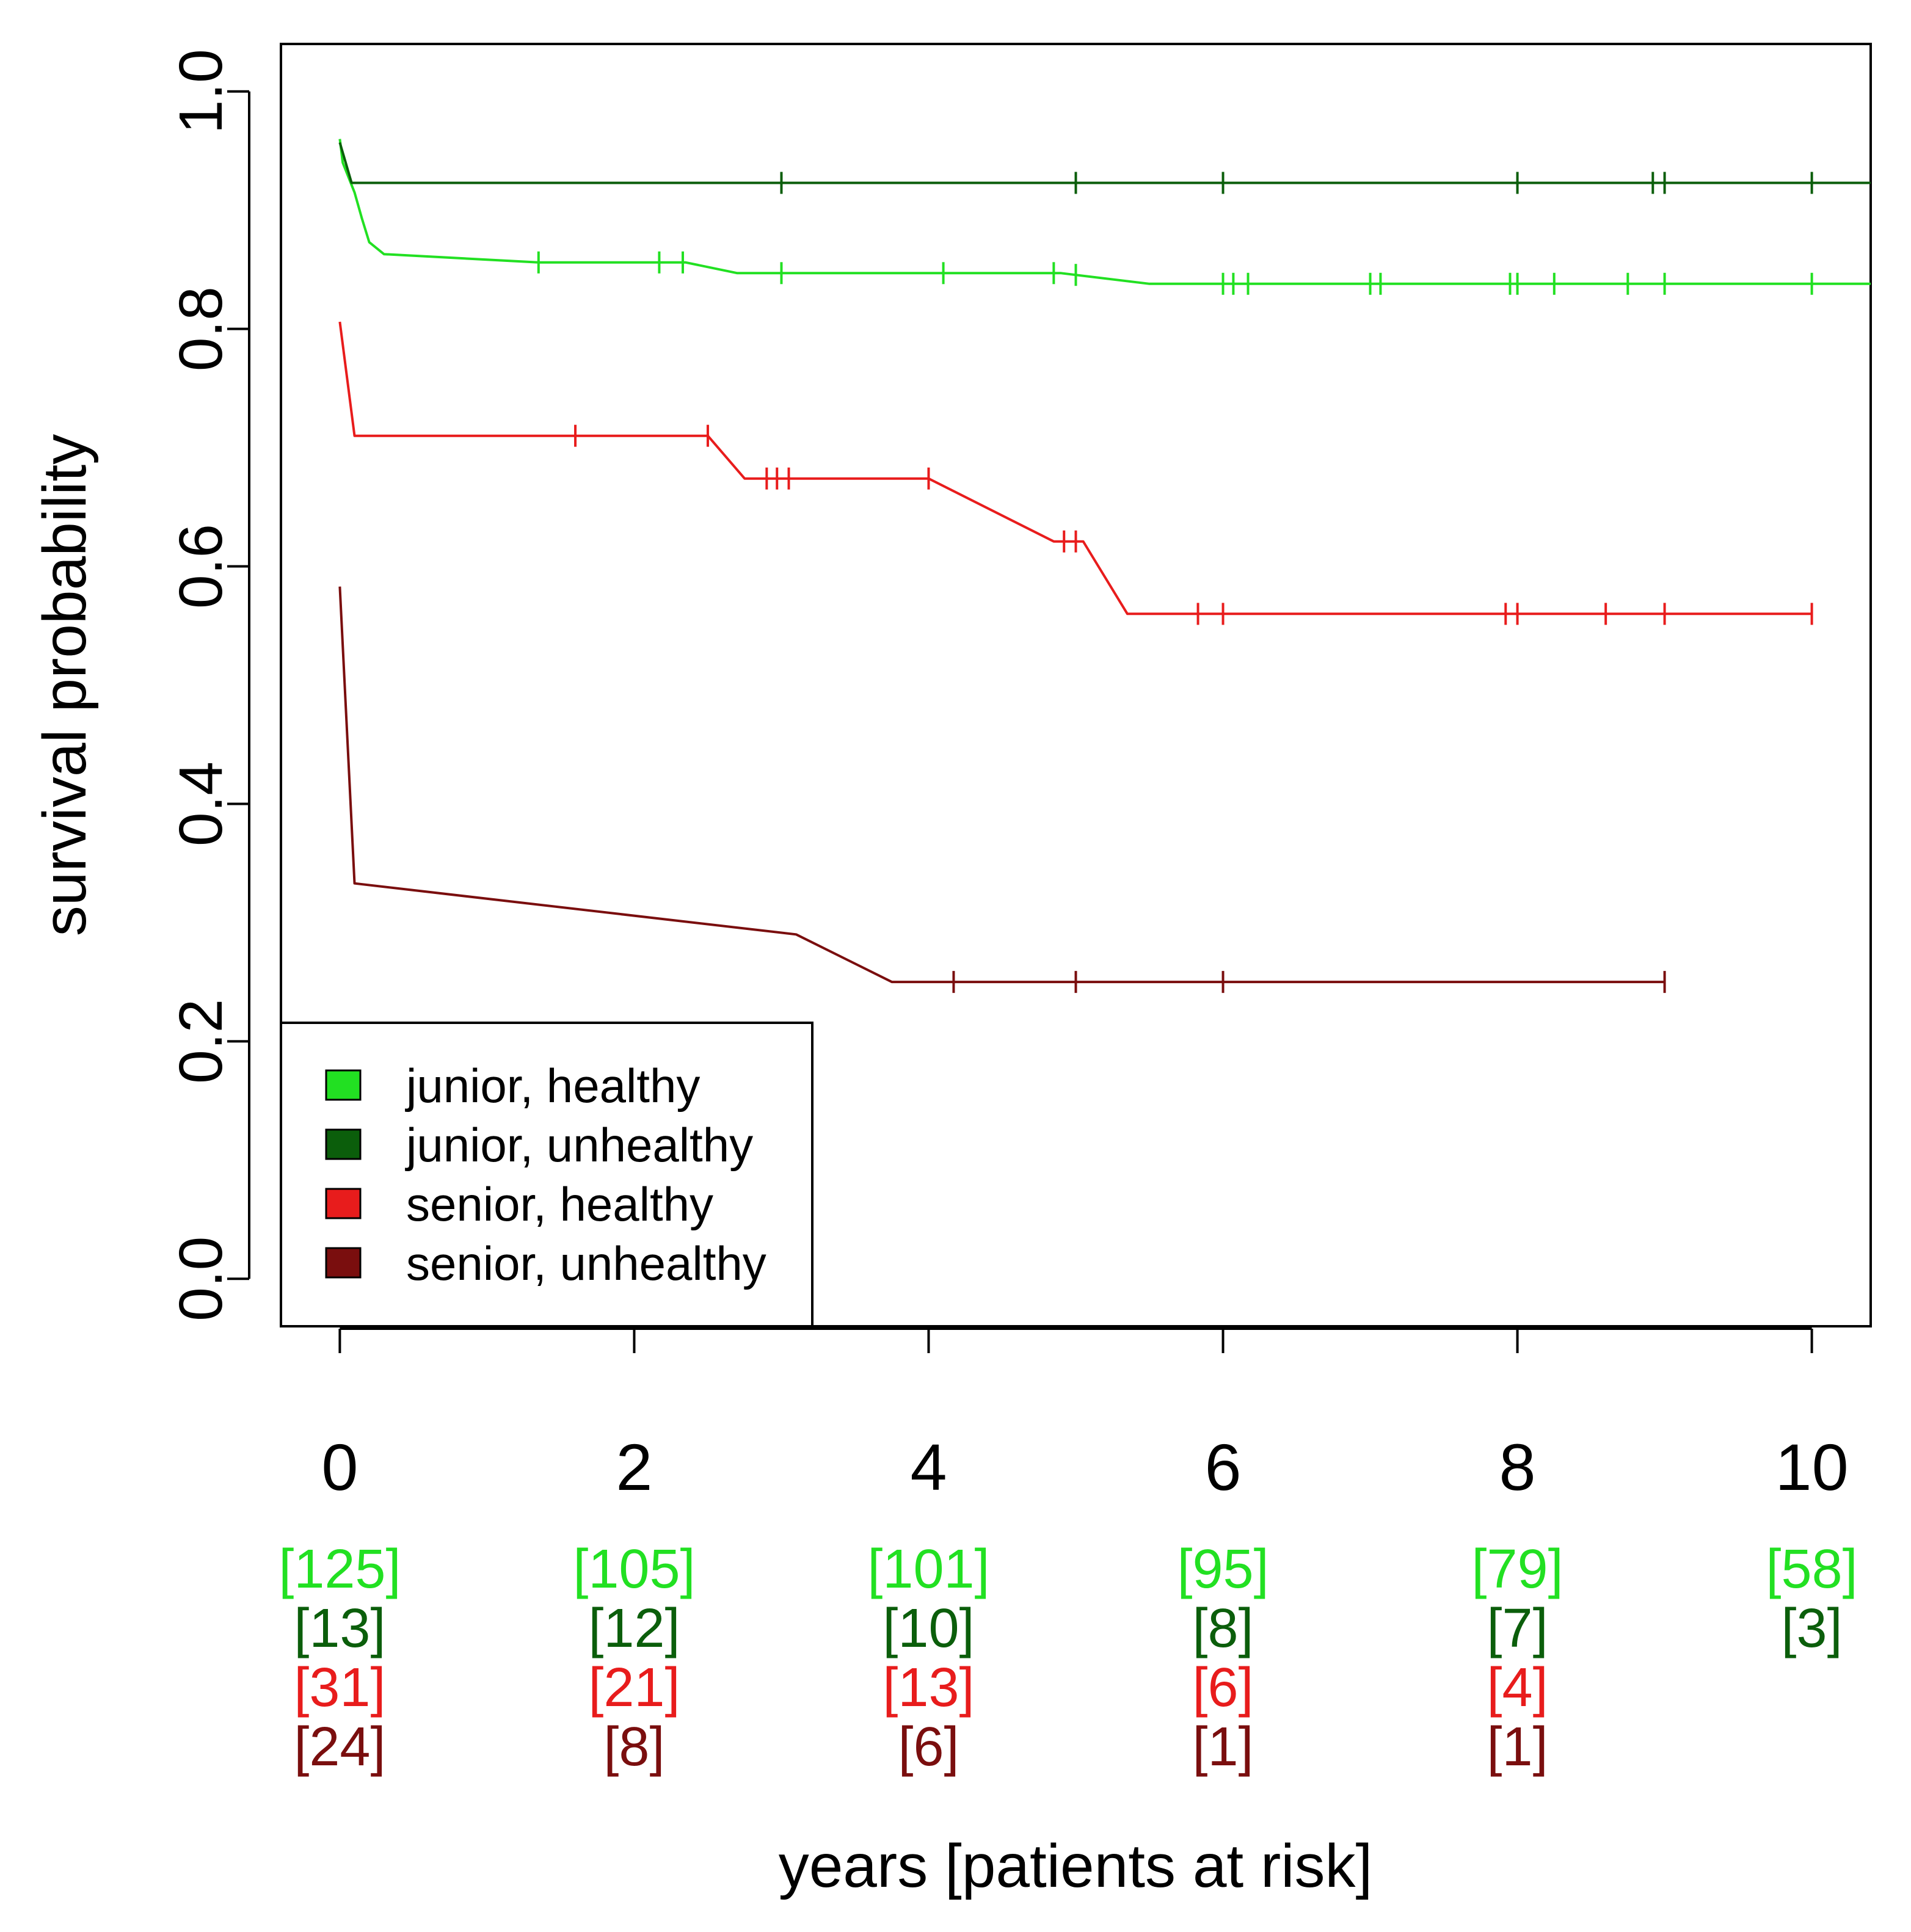 The width and height of the screenshot is (1911, 1932). What do you see at coordinates (1104, 212) in the screenshot?
I see `series-line-junior-healthy` at bounding box center [1104, 212].